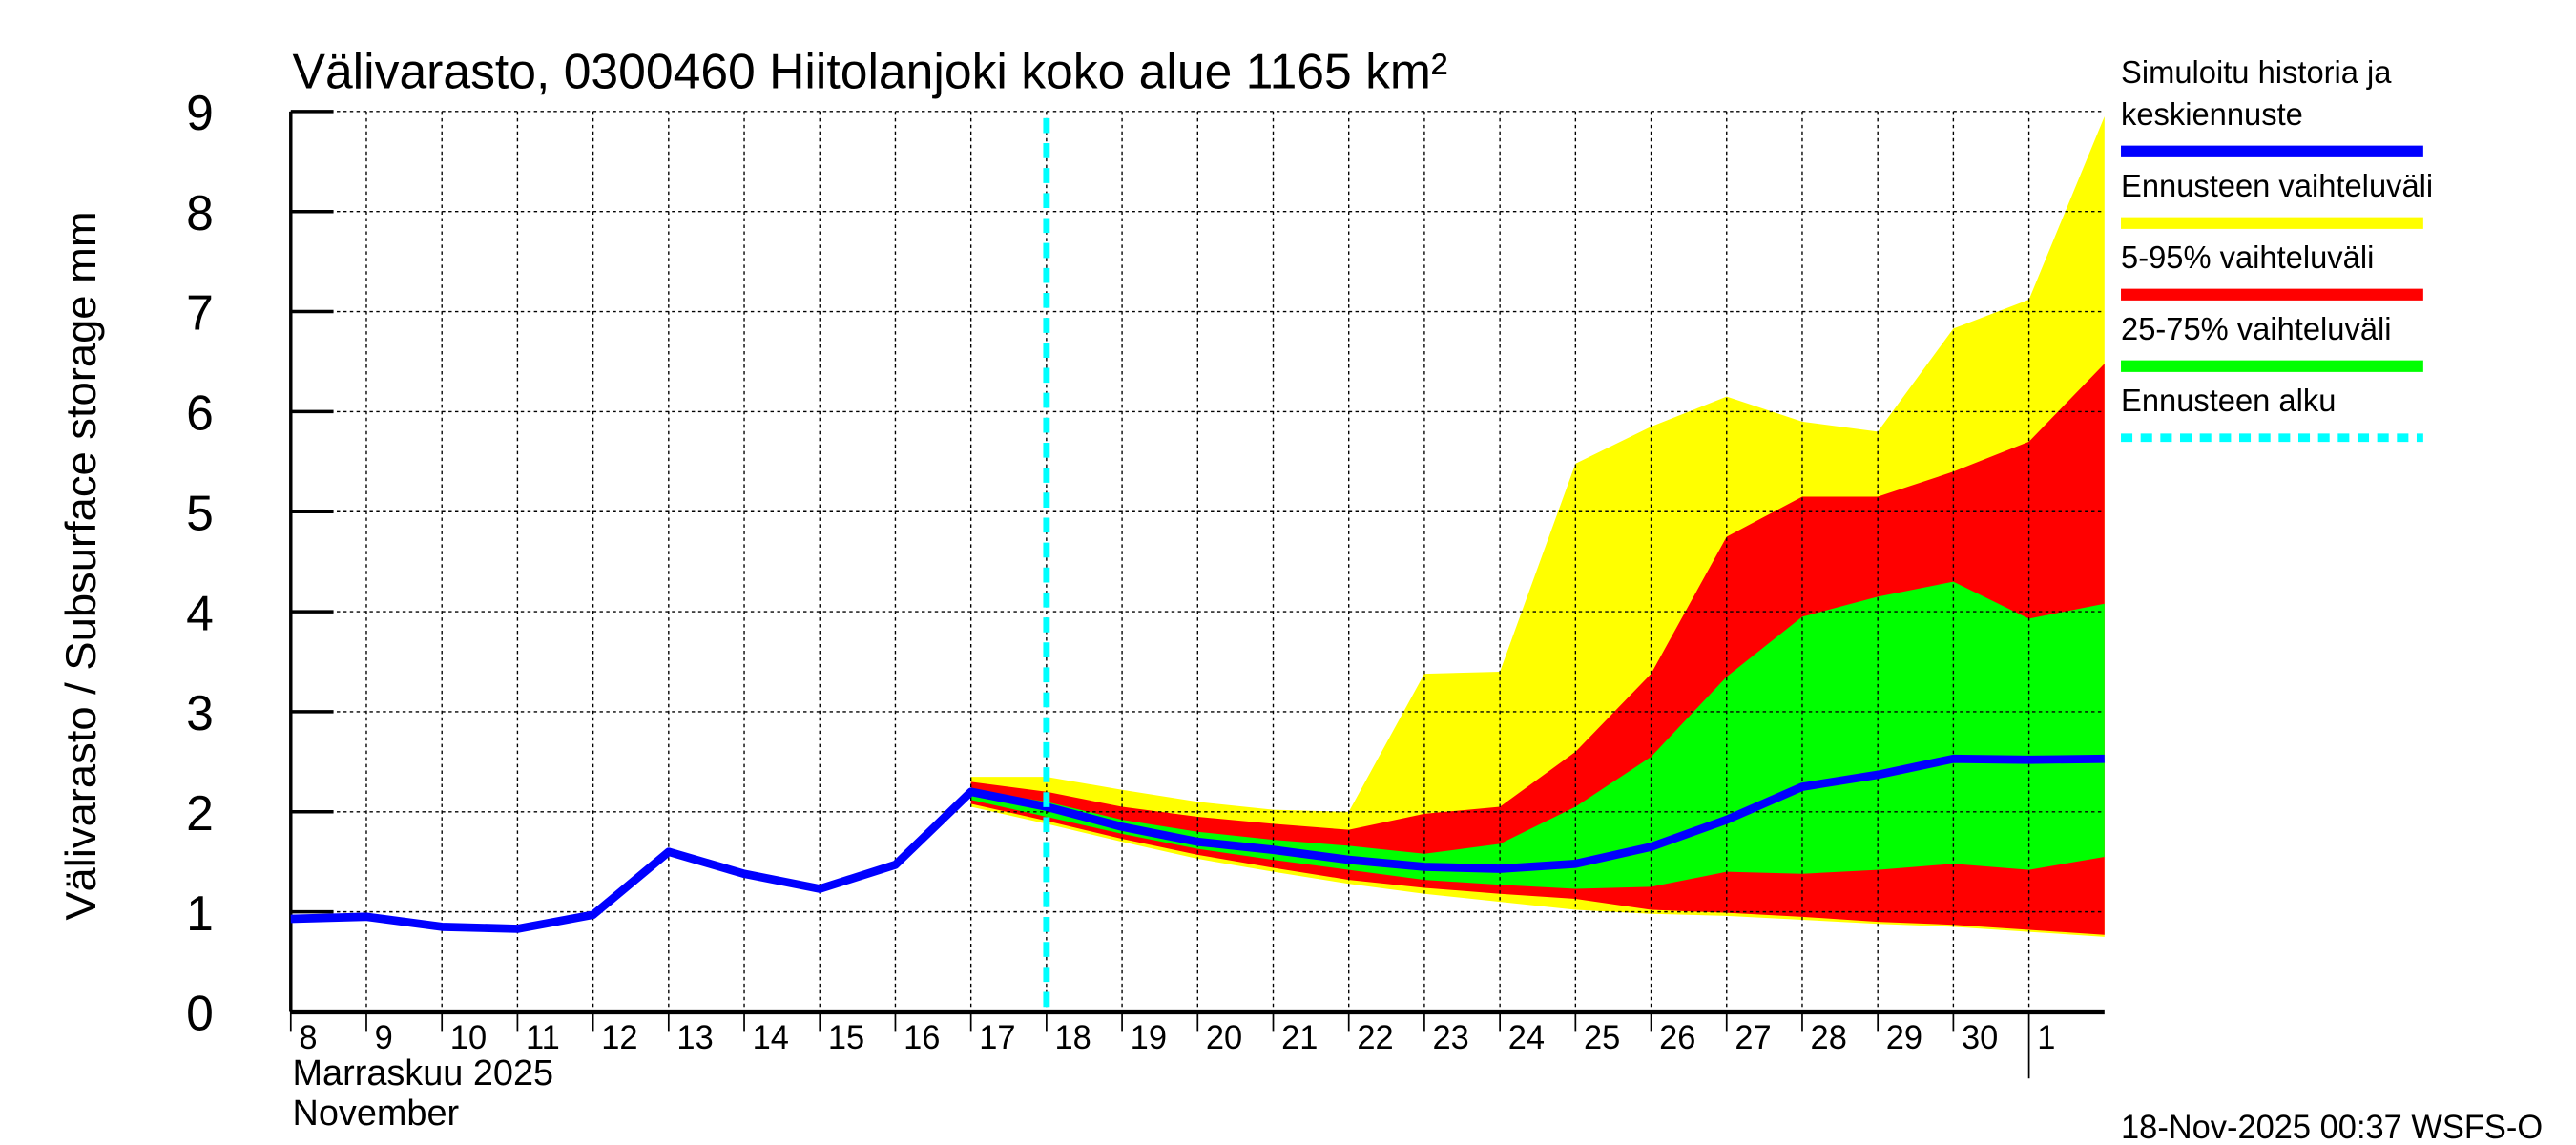  I want to click on x-tick-label: 26, so click(1677, 1038).